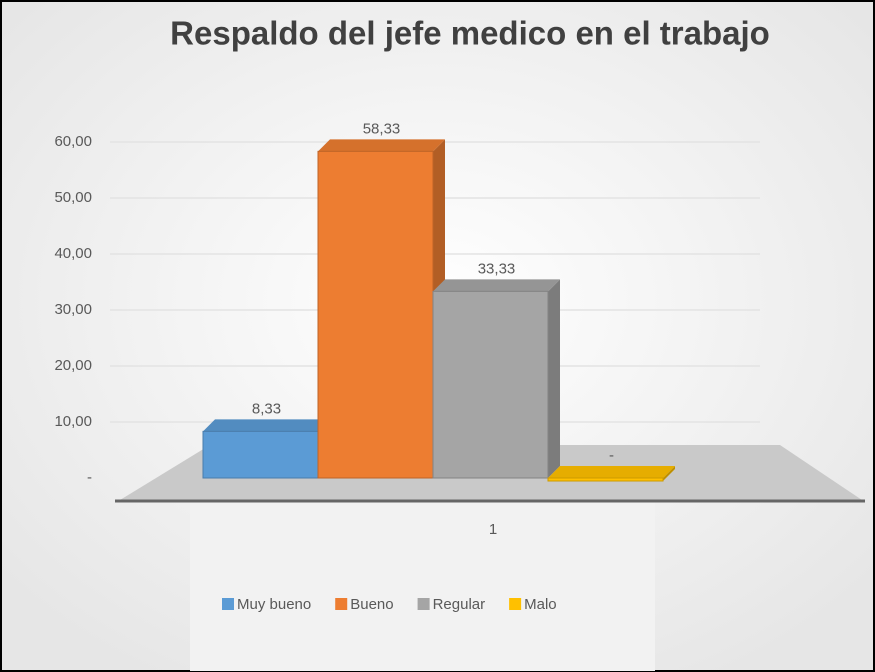 The height and width of the screenshot is (672, 875). I want to click on data-label: 33,33, so click(497, 268).